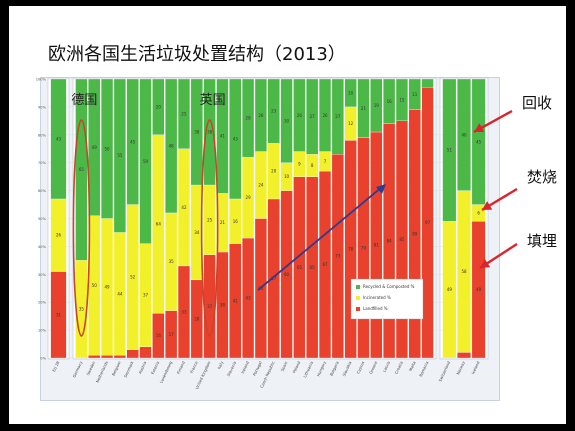  What do you see at coordinates (377, 245) in the screenshot?
I see `data-label: 81` at bounding box center [377, 245].